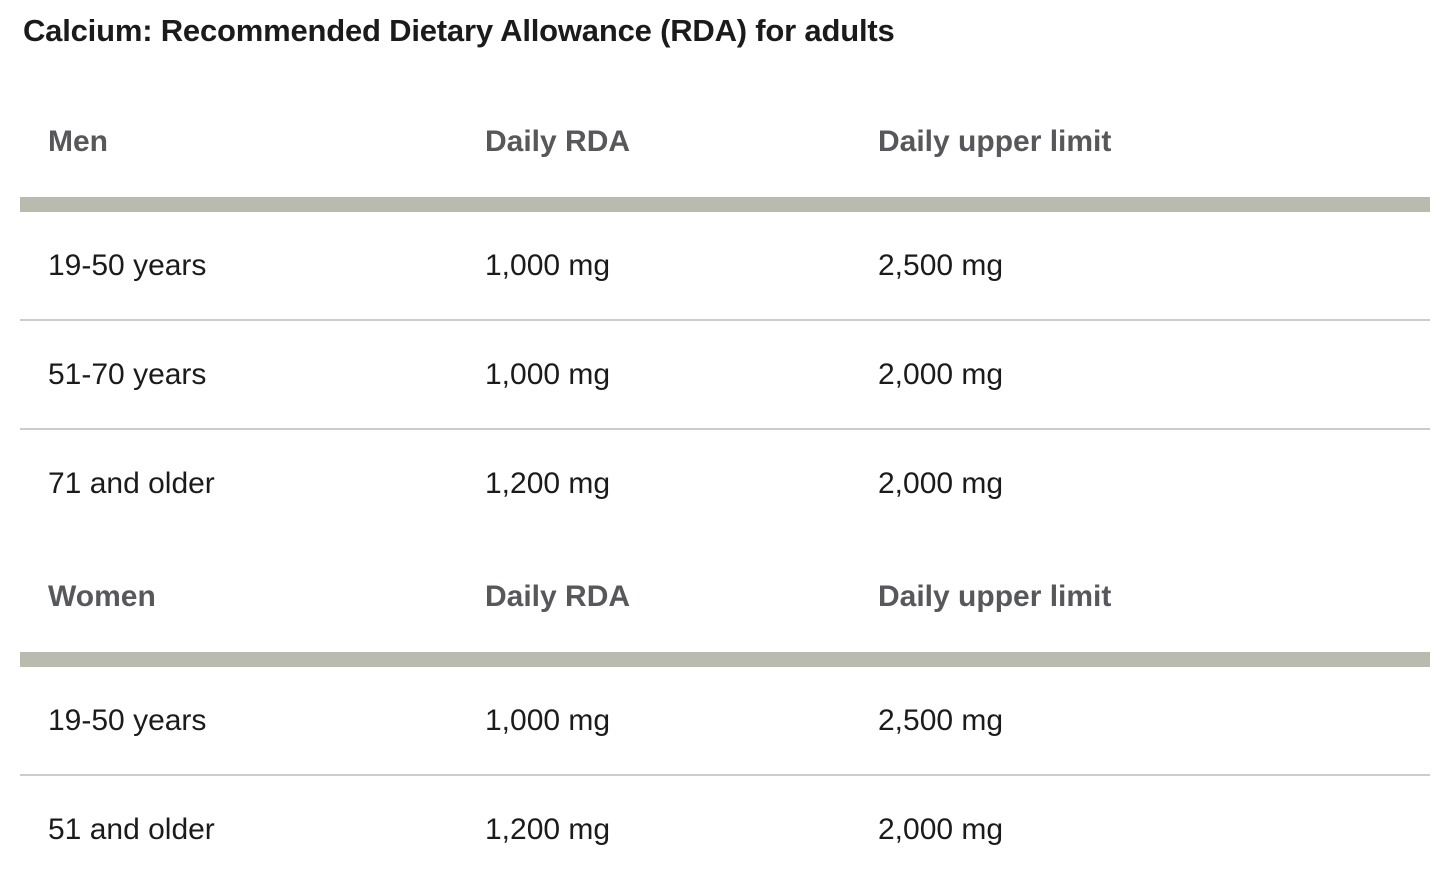 This screenshot has width=1440, height=887. Describe the element at coordinates (252, 374) in the screenshot. I see `age-cell: 51-70 years` at that location.